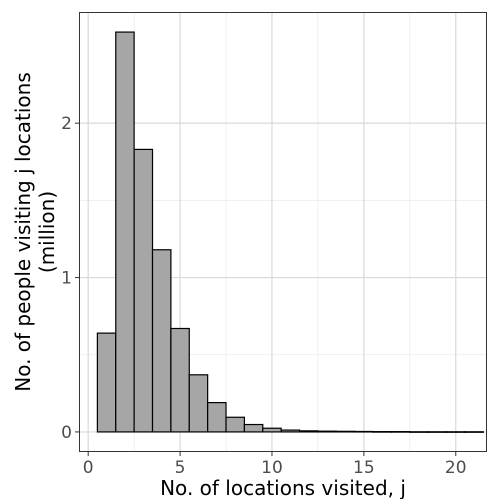 This screenshot has width=489, height=499. I want to click on x-tick-label: 15, so click(364, 468).